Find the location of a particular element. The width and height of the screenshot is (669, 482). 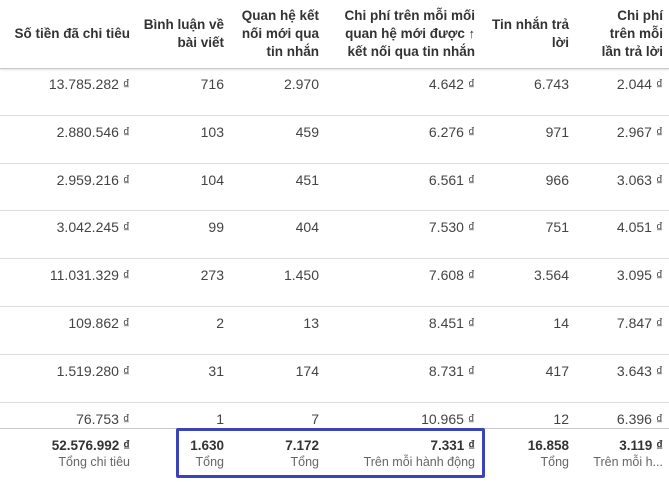

header-text: quan hệ mới được is located at coordinates (405, 33).